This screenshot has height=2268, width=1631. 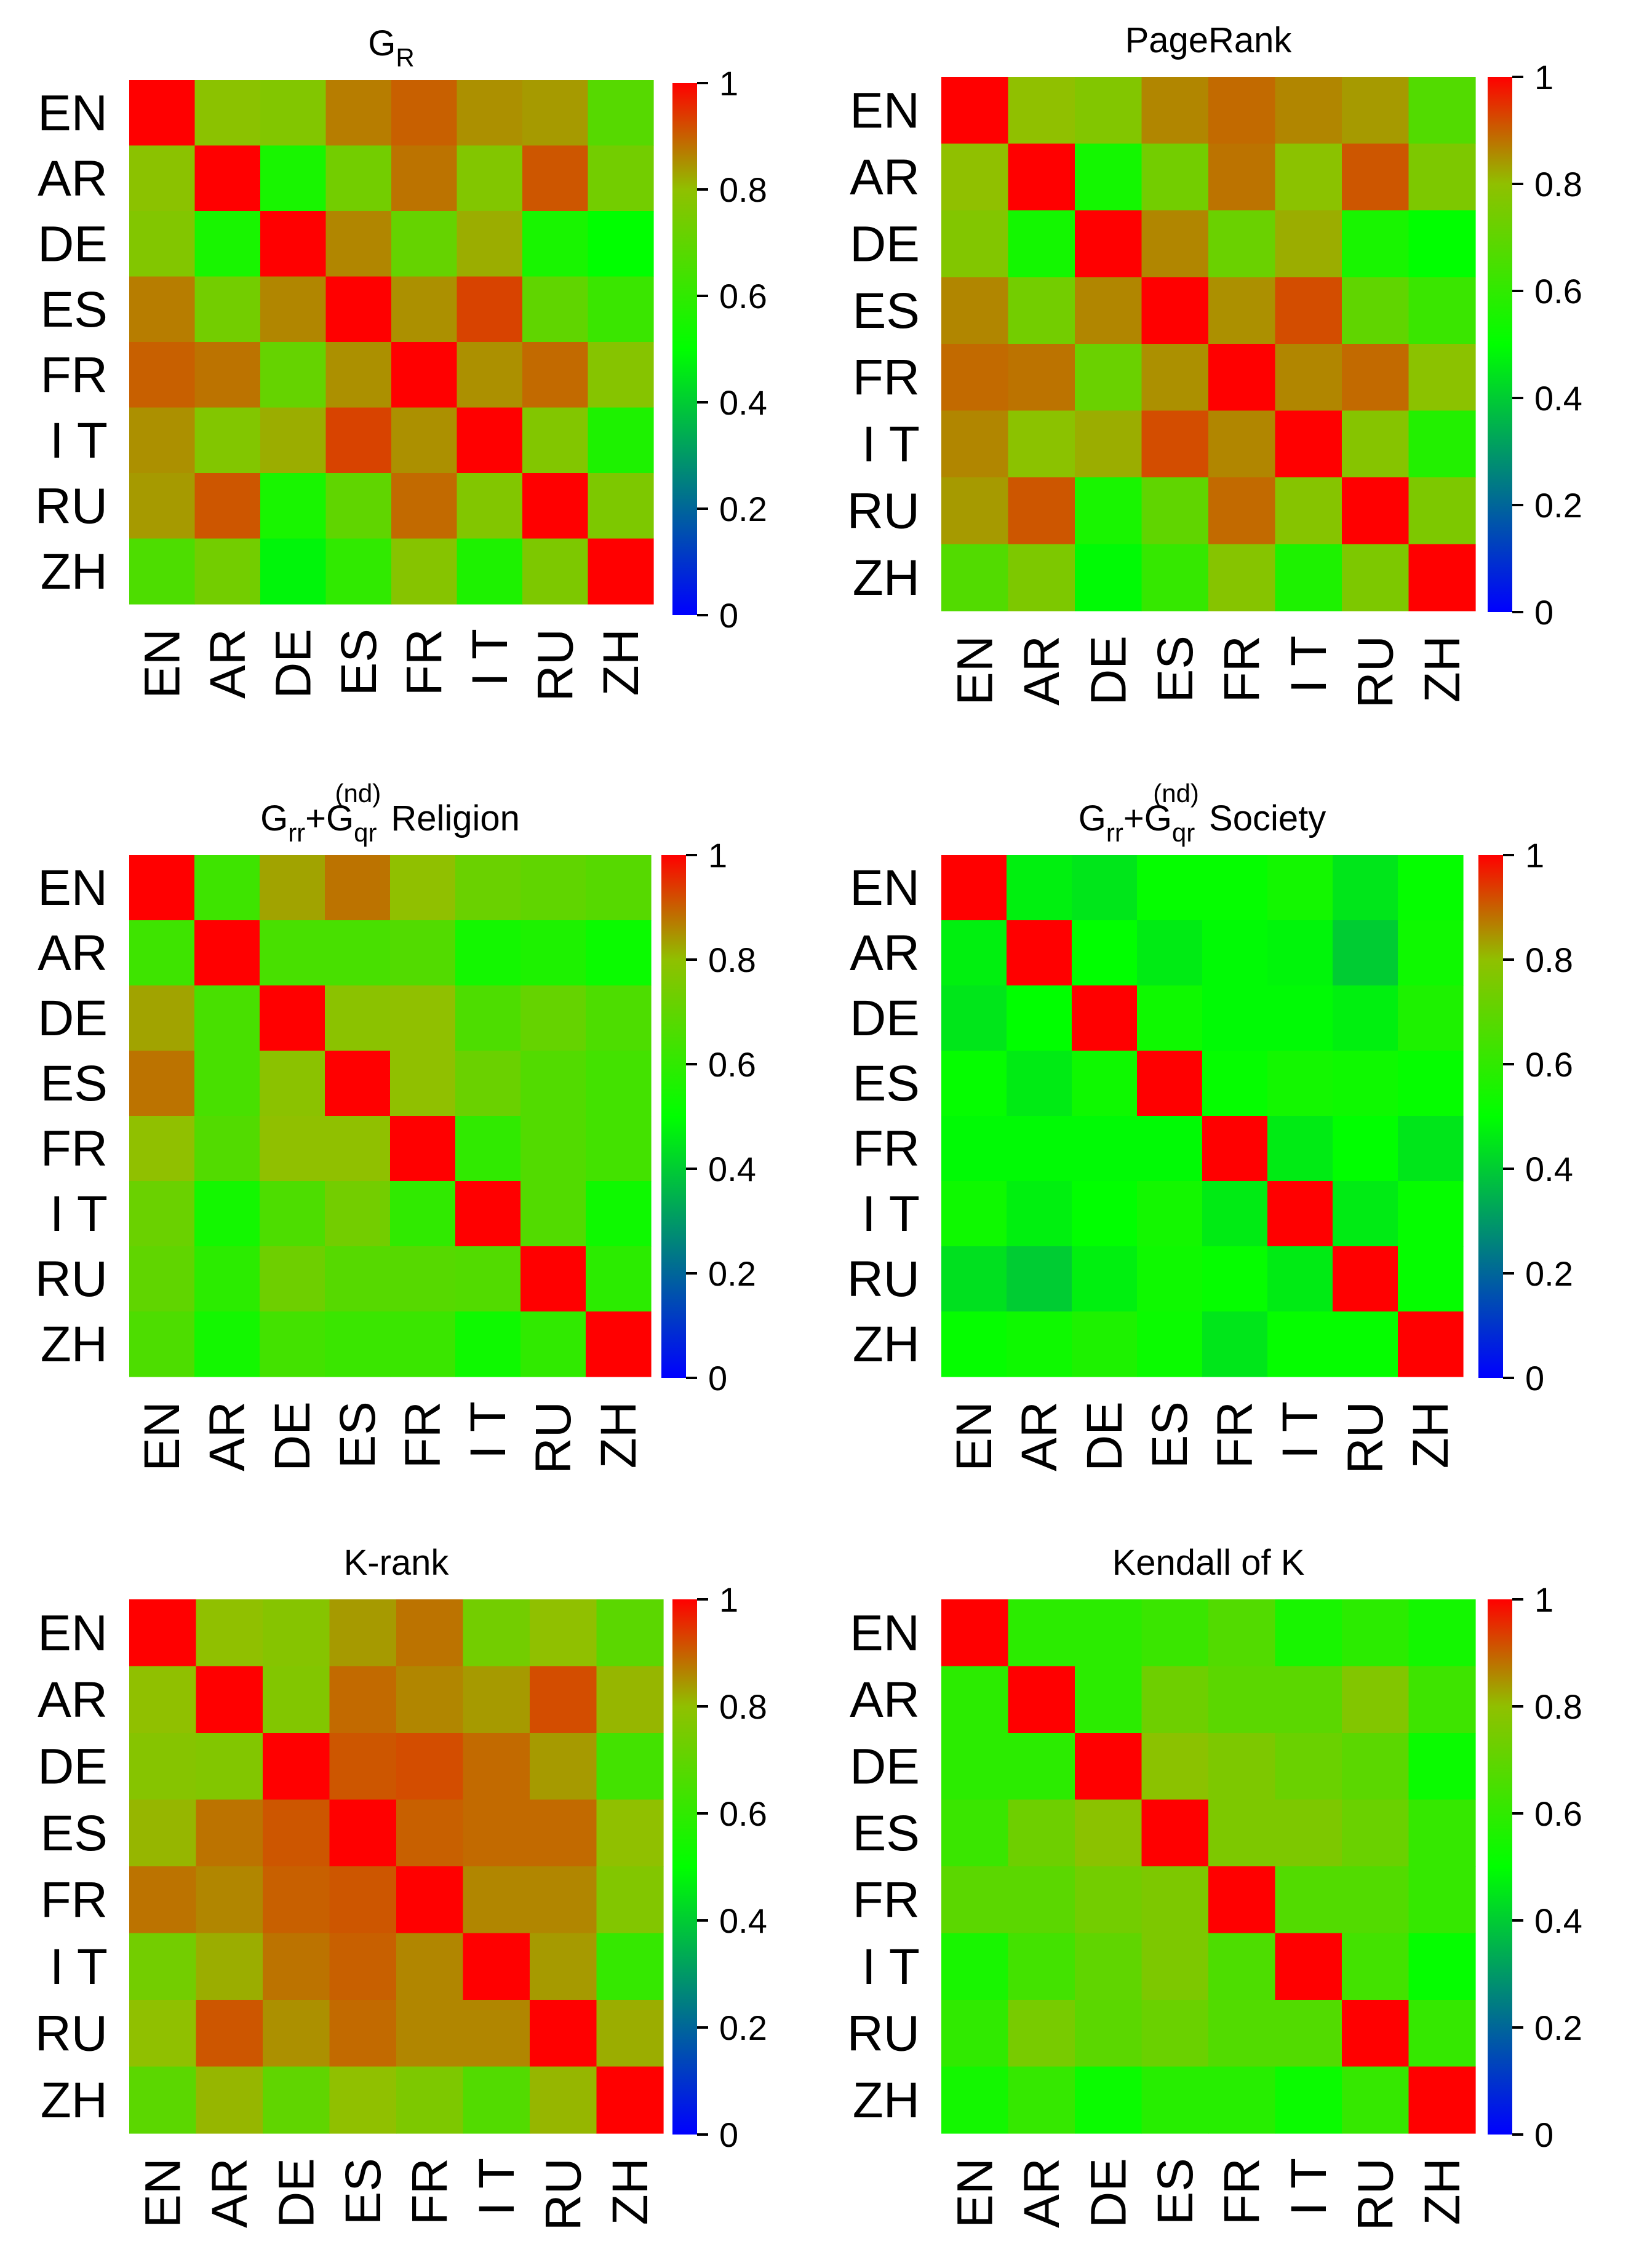 What do you see at coordinates (397, 1563) in the screenshot?
I see `panel-title-part: K-rank` at bounding box center [397, 1563].